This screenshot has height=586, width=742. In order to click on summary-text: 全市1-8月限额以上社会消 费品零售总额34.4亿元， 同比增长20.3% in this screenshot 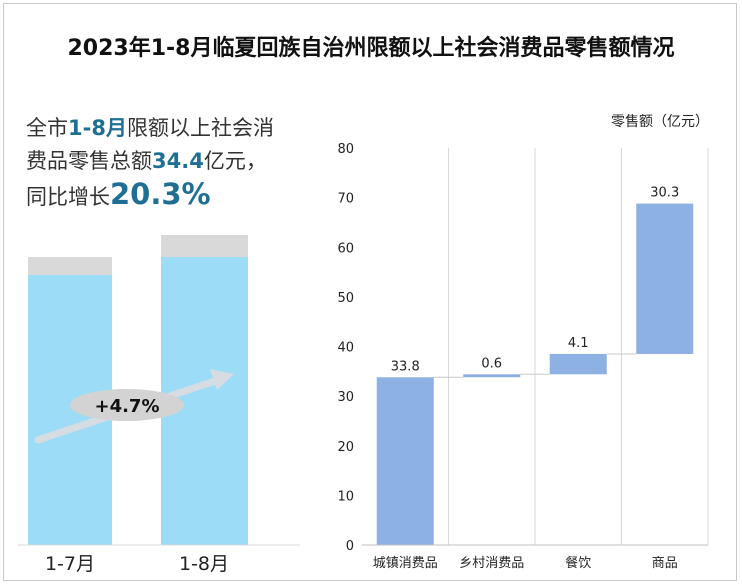, I will do `click(171, 163)`.